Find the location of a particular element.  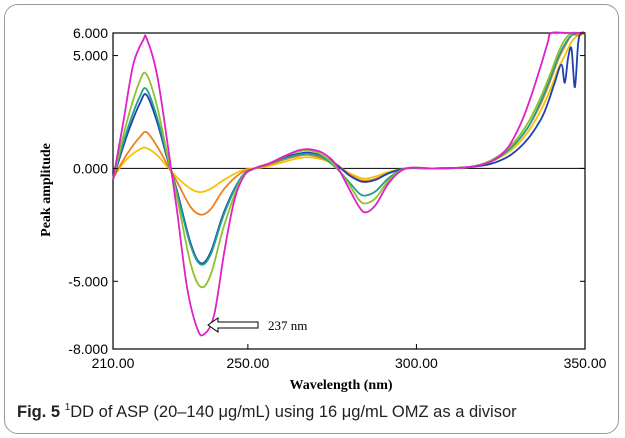

caption-superscript: 1 is located at coordinates (67, 407).